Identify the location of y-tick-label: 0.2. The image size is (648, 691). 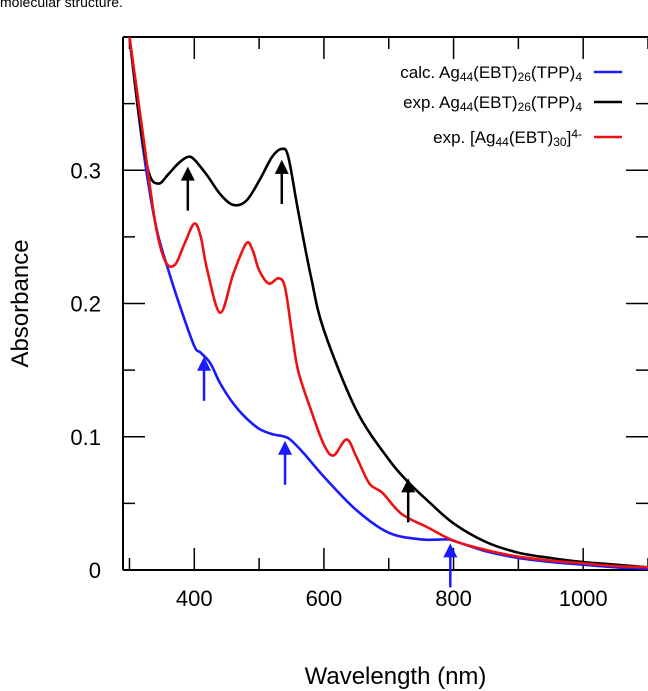
(85, 304).